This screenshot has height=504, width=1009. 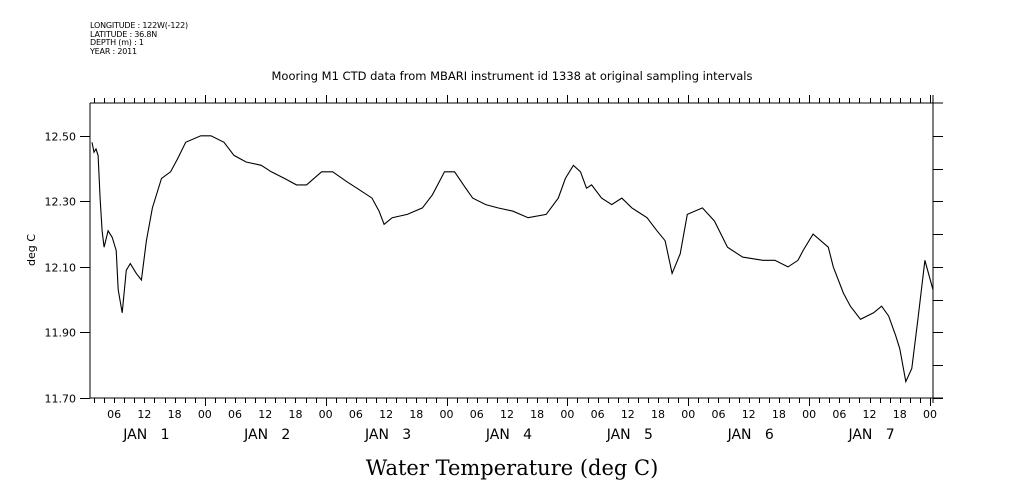 I want to click on y-tick-label: 11.90, so click(x=61, y=333).